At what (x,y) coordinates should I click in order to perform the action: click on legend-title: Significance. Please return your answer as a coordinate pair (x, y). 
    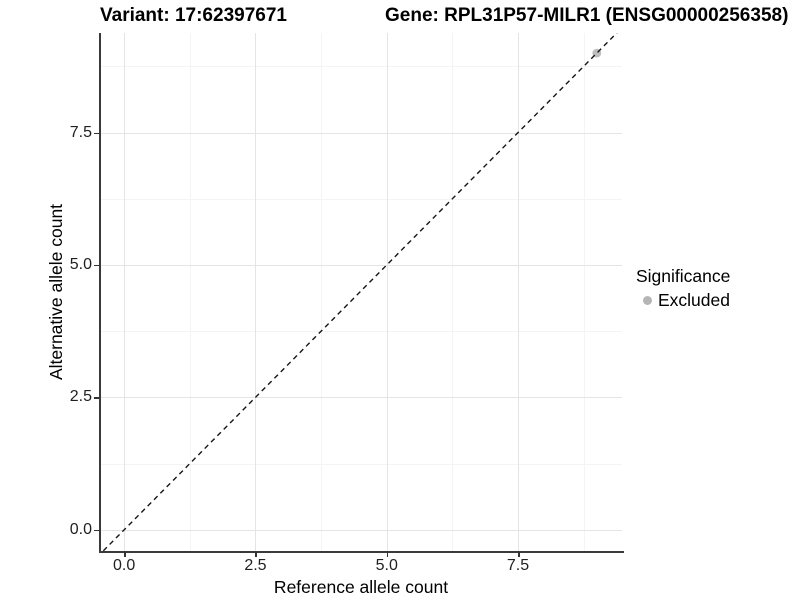
    Looking at the image, I should click on (683, 276).